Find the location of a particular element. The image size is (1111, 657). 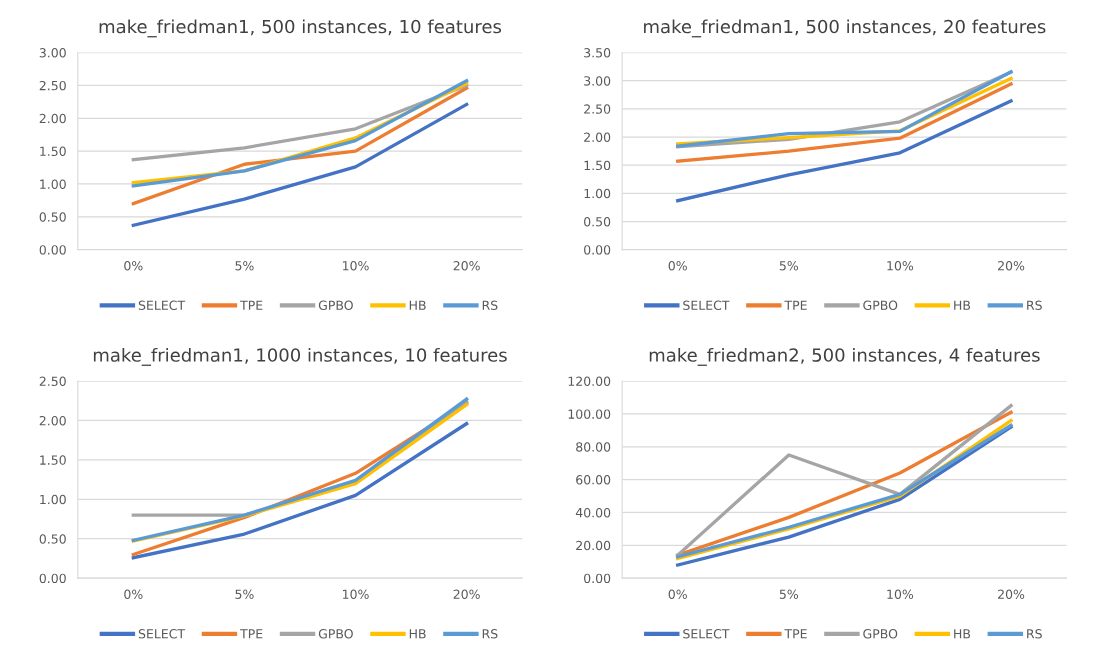

chart-title: make_friedman2, 500 instances, 4 features is located at coordinates (844, 356).